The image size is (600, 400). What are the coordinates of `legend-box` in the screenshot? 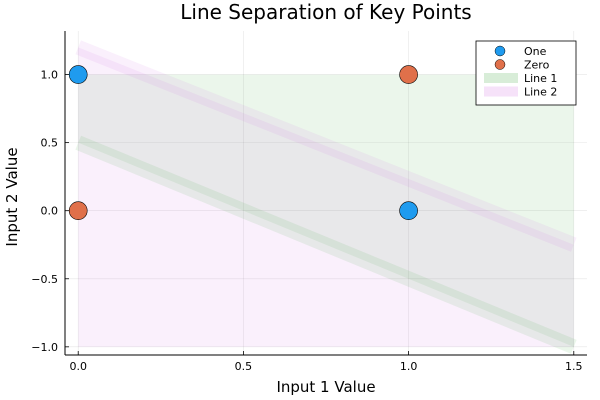 It's located at (526, 73).